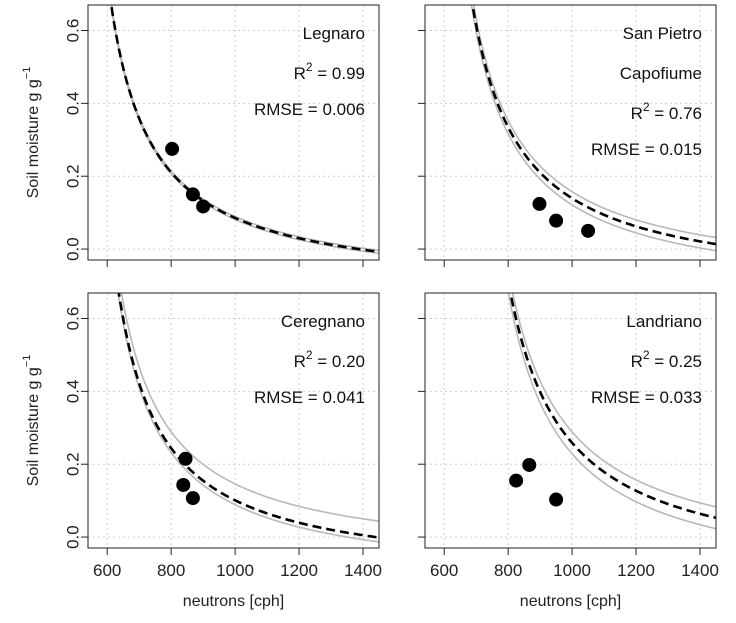 The image size is (736, 623). I want to click on site-name: San Pietro, so click(662, 33).